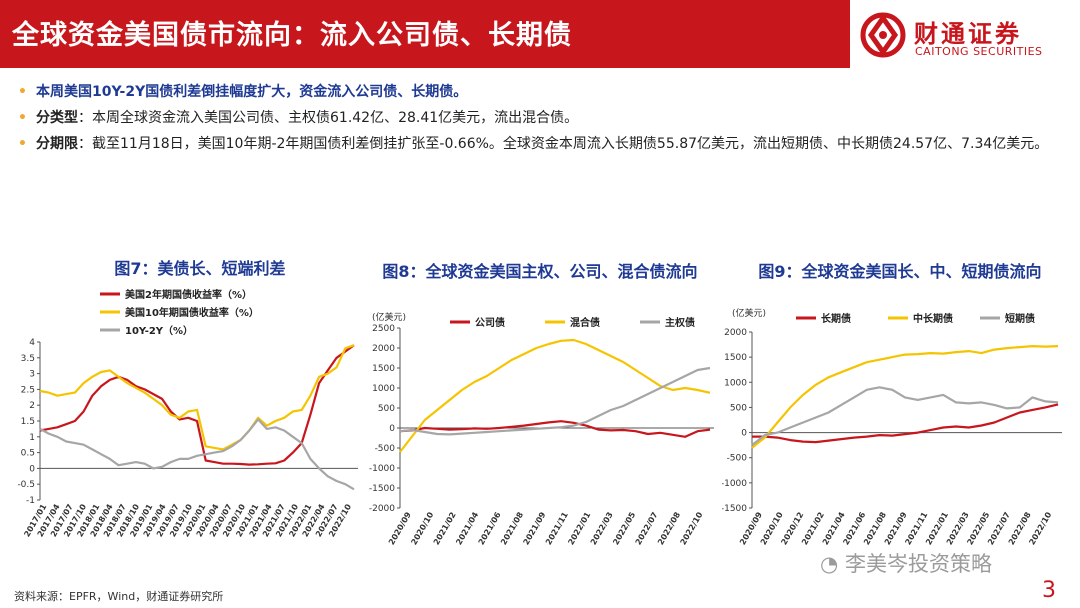 The width and height of the screenshot is (1080, 608). What do you see at coordinates (540, 271) in the screenshot?
I see `chart-8-title: 图8：全球资金美国主权、公司、混合债流向` at bounding box center [540, 271].